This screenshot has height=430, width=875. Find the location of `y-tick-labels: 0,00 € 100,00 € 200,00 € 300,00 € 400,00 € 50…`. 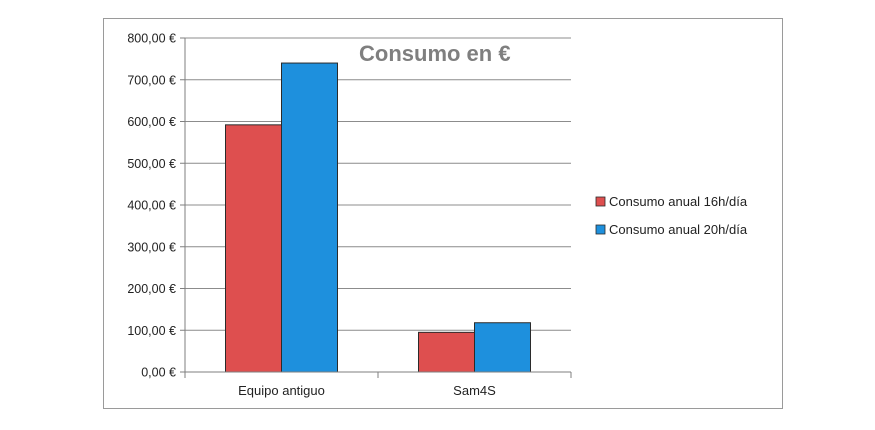

y-tick-labels: 0,00 € 100,00 € 200,00 € 300,00 € 400,00 € 50… is located at coordinates (151, 206).